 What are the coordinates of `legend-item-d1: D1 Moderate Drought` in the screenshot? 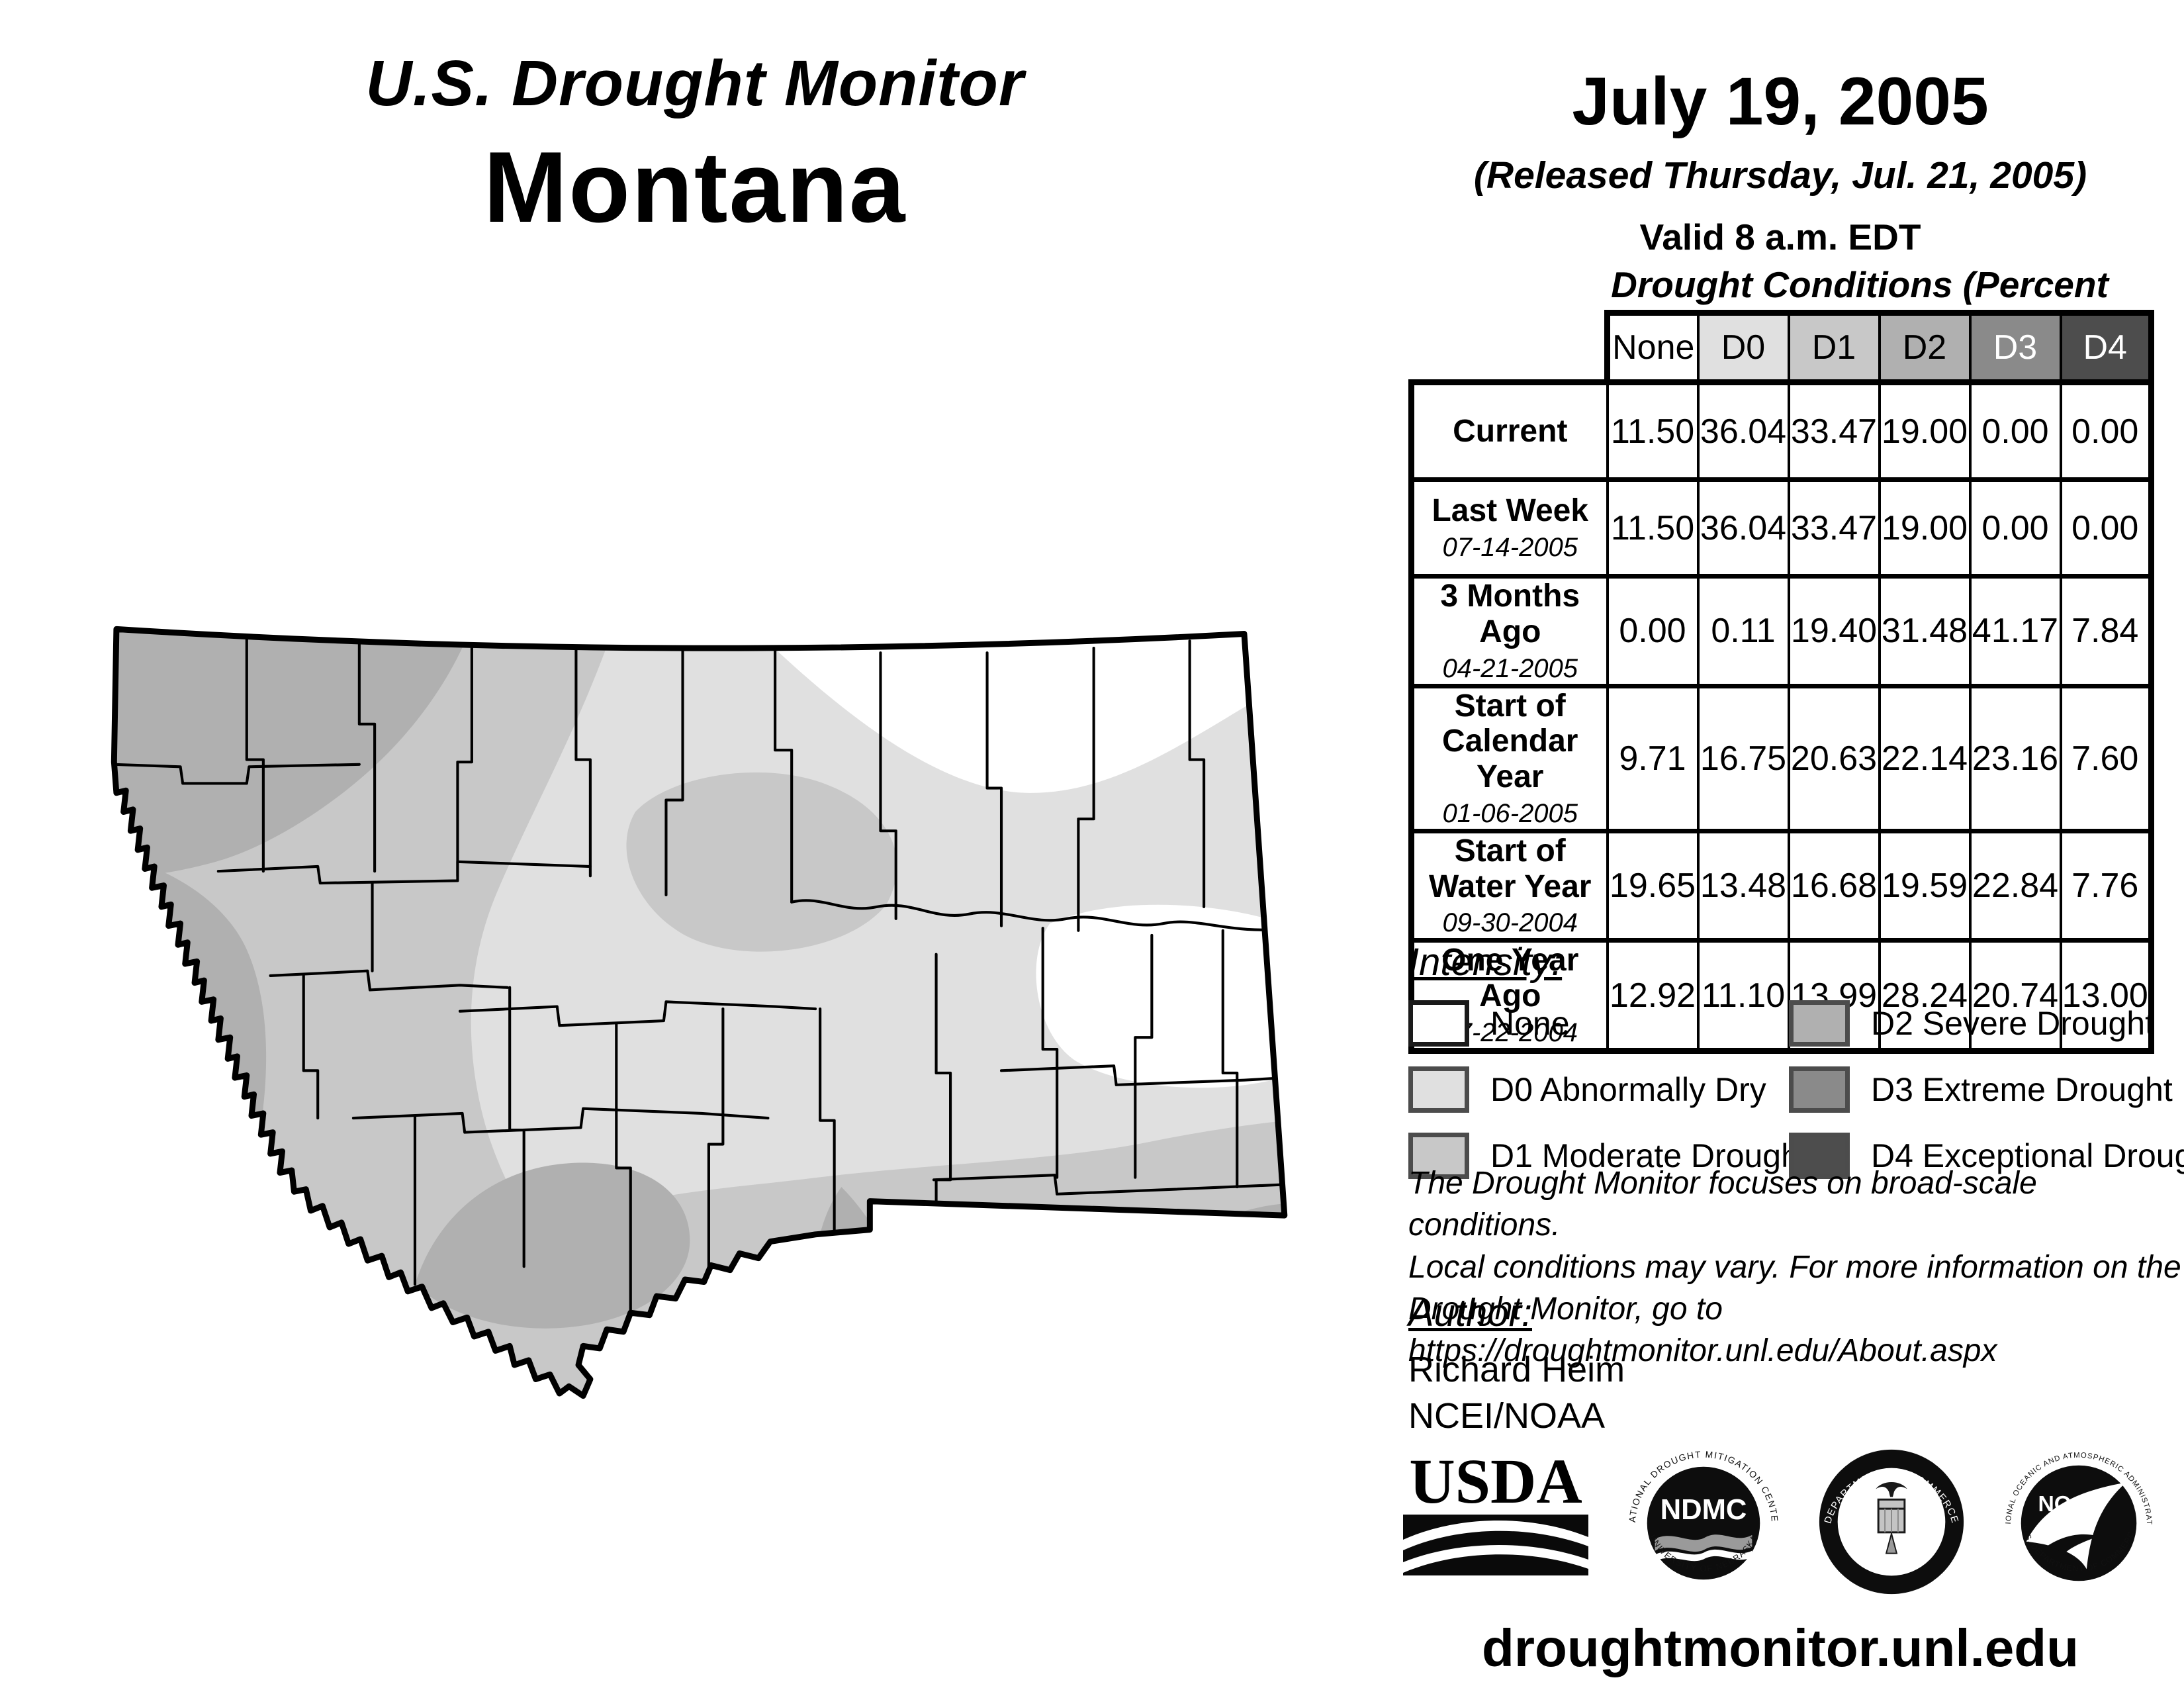 It's located at (1608, 1156).